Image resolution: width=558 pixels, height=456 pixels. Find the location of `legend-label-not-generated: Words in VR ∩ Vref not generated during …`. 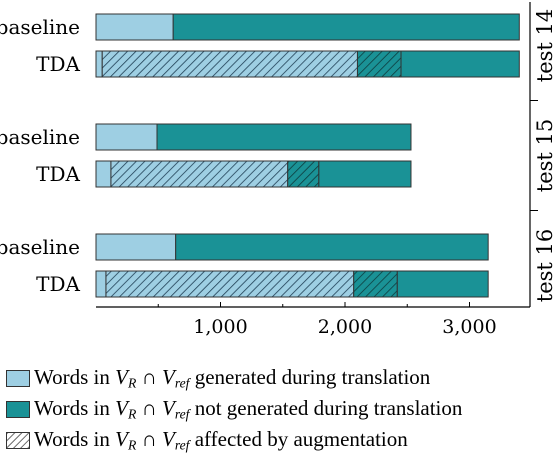

legend-label-not-generated: Words in VR ∩ Vref not generated during … is located at coordinates (248, 409).